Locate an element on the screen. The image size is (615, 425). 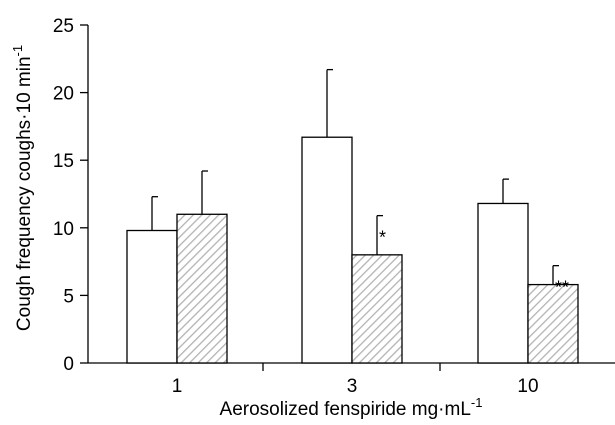
significance-marker: * is located at coordinates (382, 238).